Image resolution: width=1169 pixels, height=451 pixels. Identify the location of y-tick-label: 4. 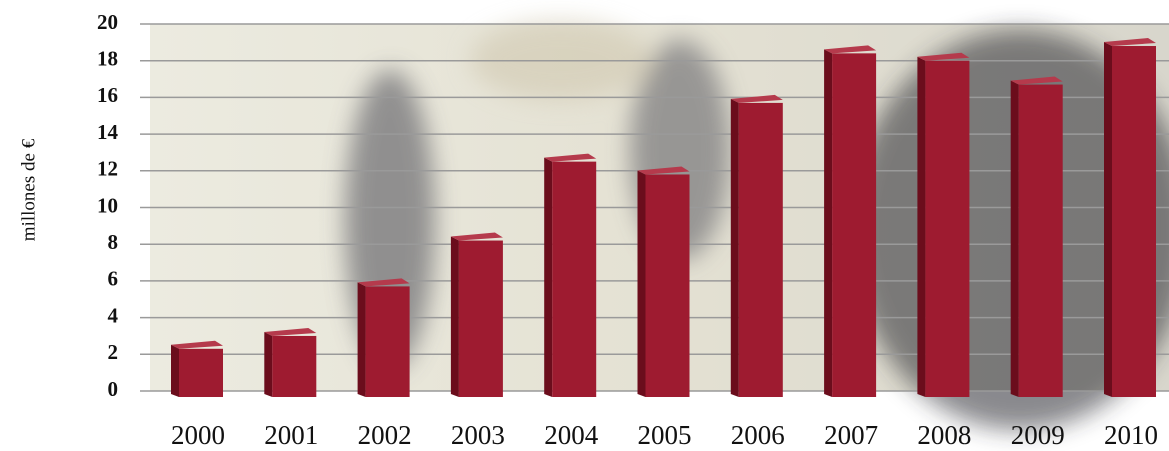
(113, 315).